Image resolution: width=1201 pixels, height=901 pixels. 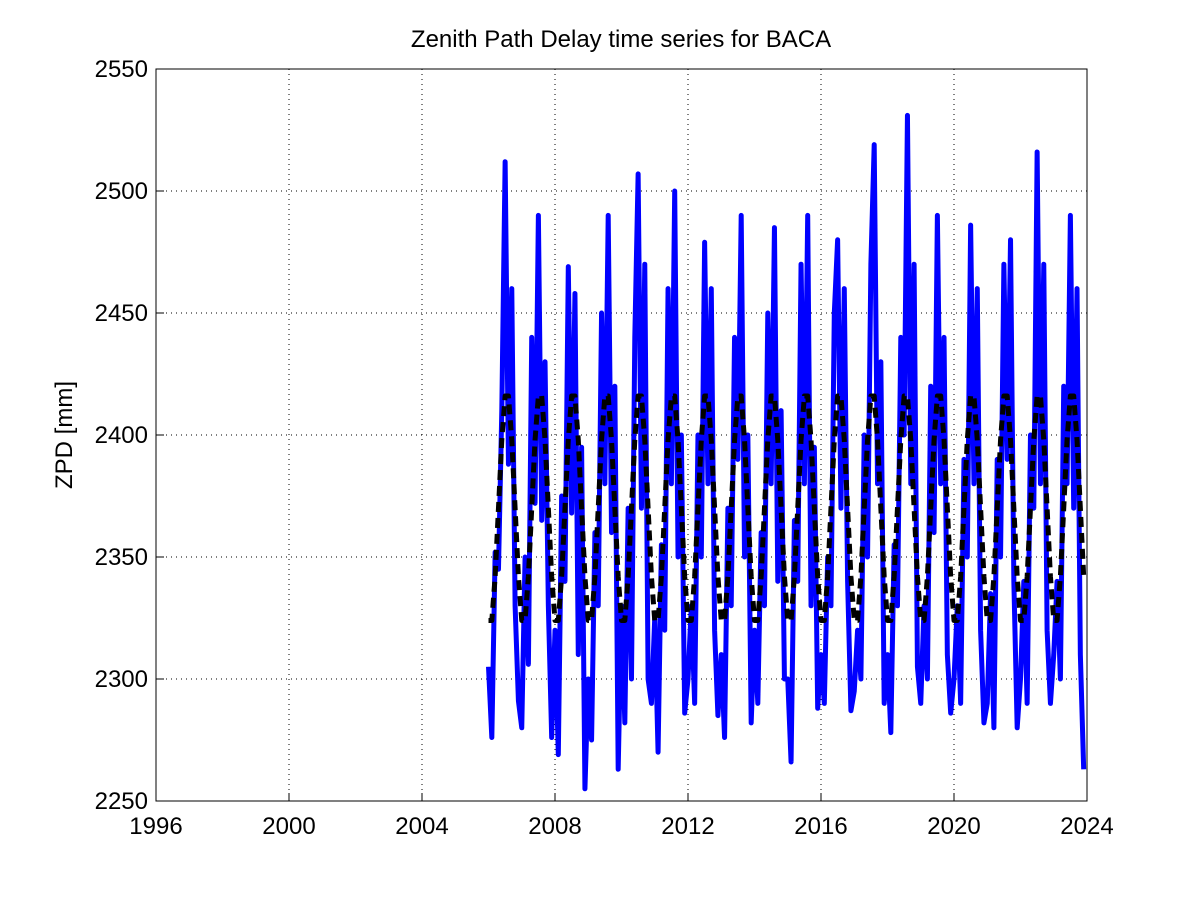 What do you see at coordinates (953, 826) in the screenshot?
I see `x-tick-label: 2020` at bounding box center [953, 826].